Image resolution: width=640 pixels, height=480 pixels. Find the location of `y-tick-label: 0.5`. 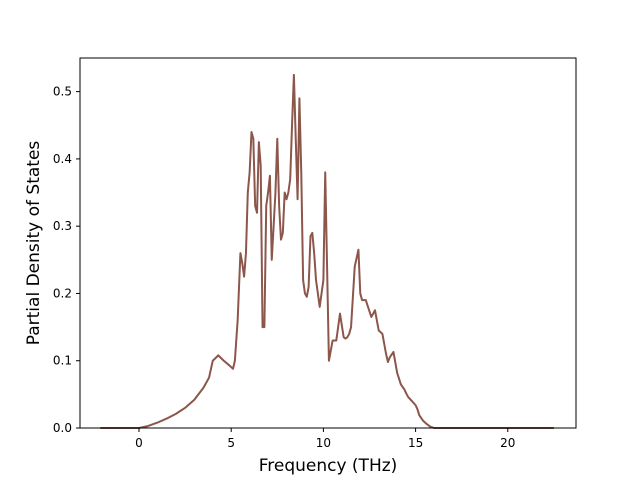

y-tick-label: 0.5 is located at coordinates (62, 92).